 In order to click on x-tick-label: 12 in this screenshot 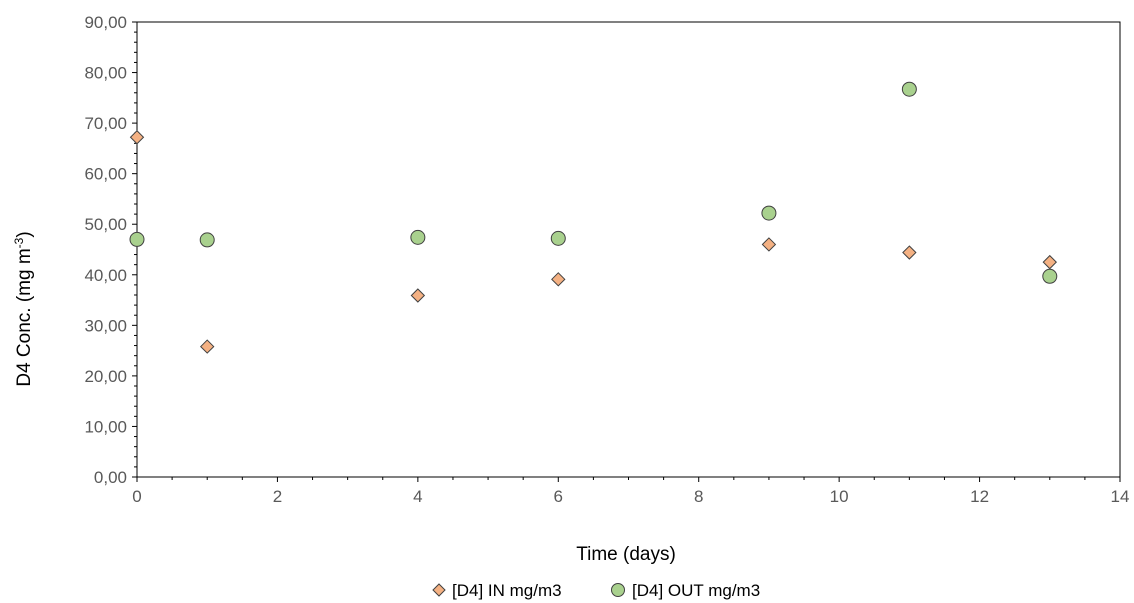, I will do `click(979, 496)`.